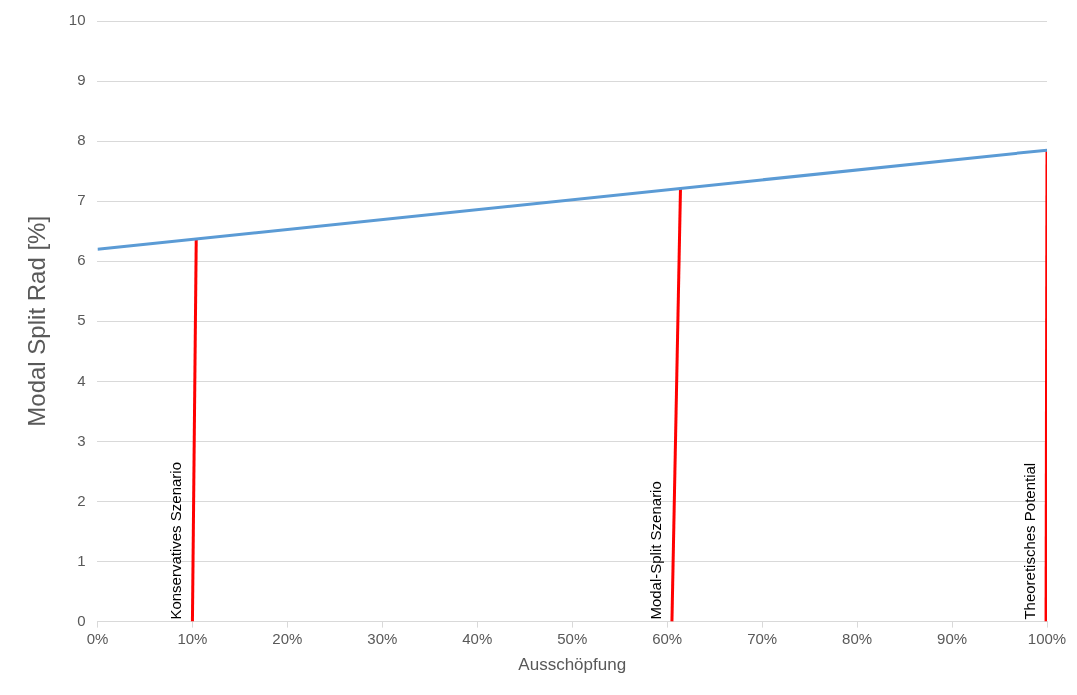  Describe the element at coordinates (81, 260) in the screenshot. I see `y-tick-label: 6` at that location.